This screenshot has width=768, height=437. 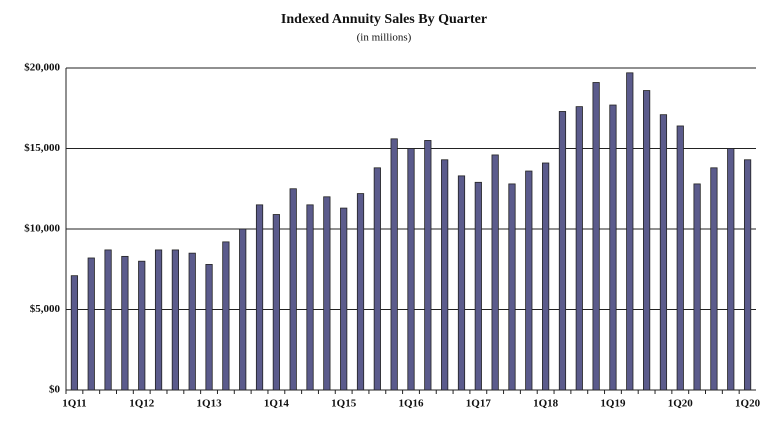 I want to click on y-tick-label: $10,000, so click(x=42, y=229).